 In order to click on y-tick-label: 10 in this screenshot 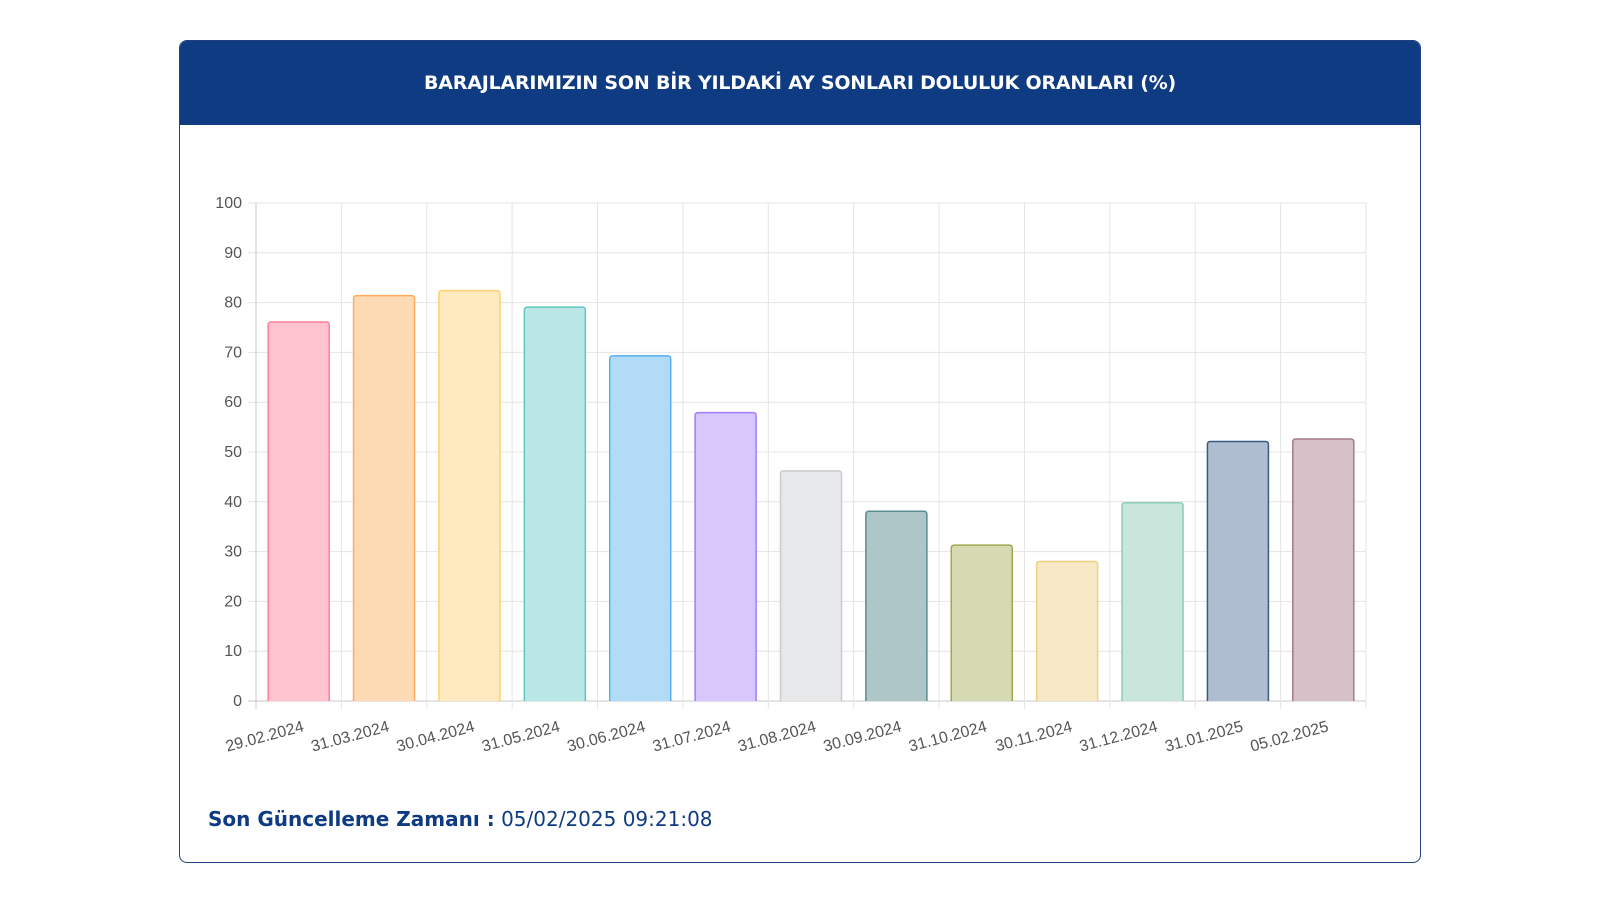, I will do `click(233, 651)`.